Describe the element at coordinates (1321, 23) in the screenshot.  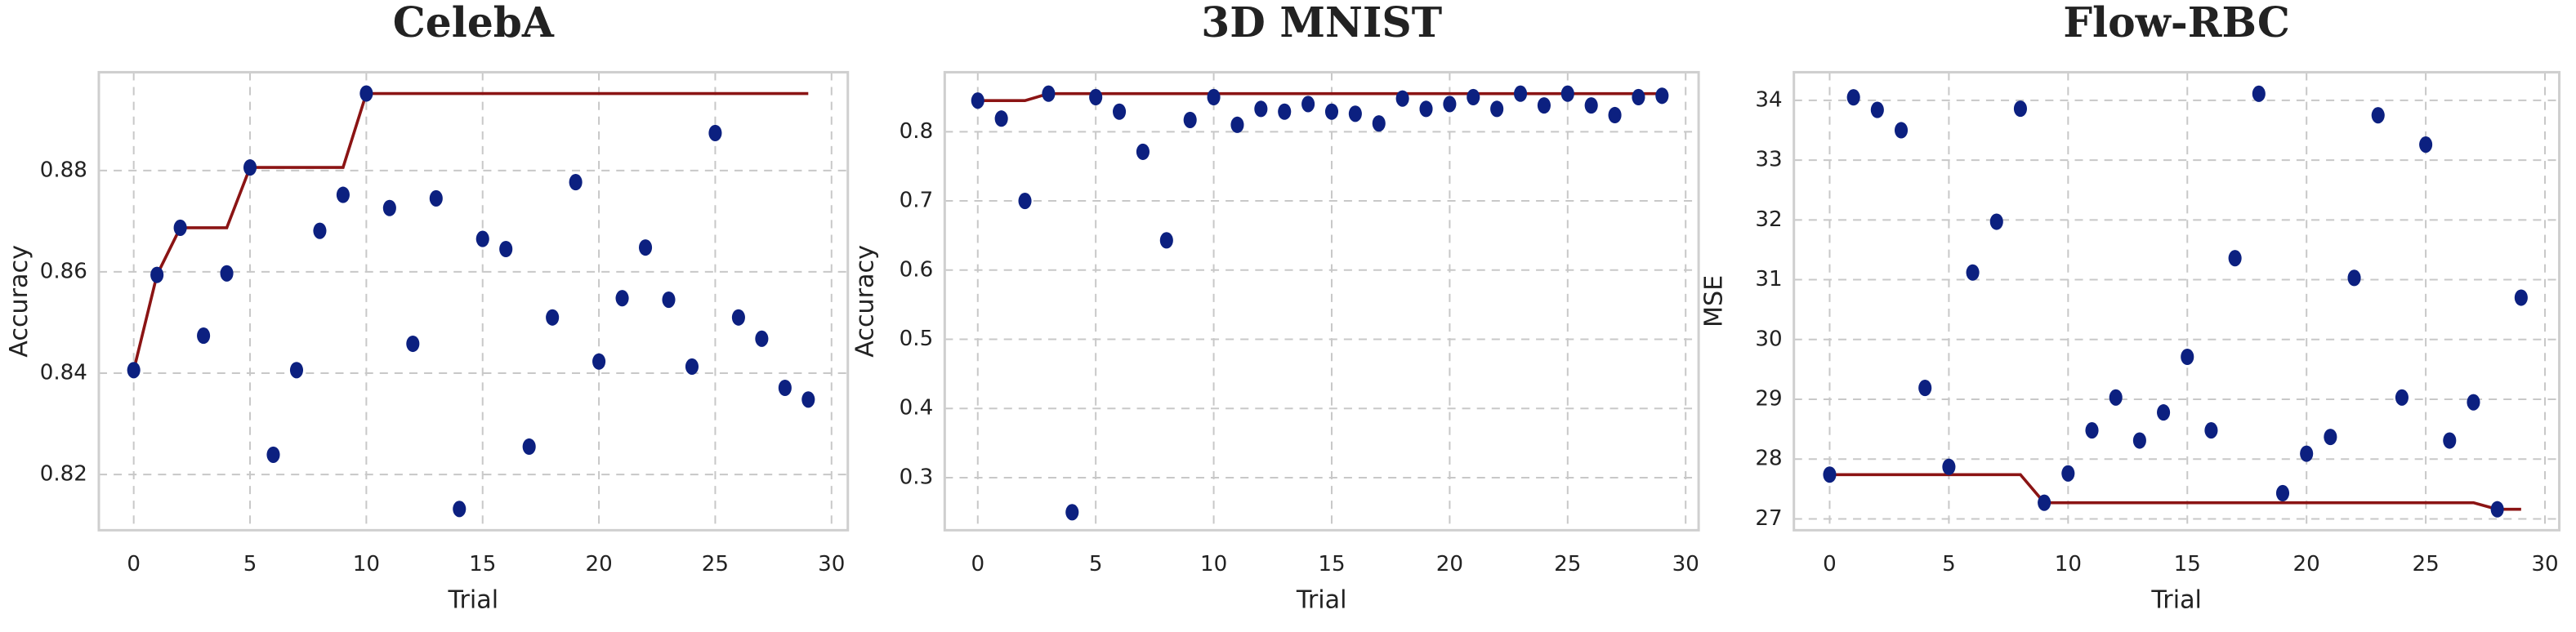
I see `chart-title: 3D MNIST` at that location.